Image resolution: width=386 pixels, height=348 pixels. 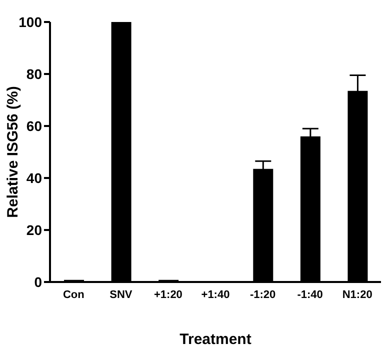 I want to click on x-tick-label: +1:40, so click(x=215, y=294).